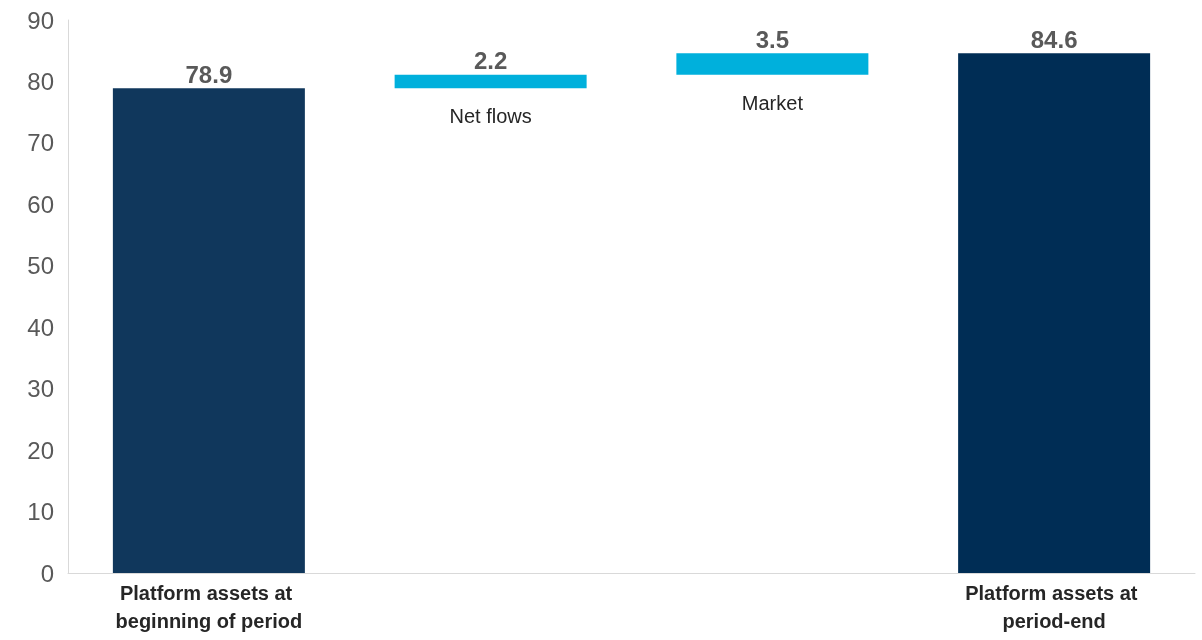 The image size is (1202, 640). What do you see at coordinates (40, 512) in the screenshot?
I see `y-tick-label: 10` at bounding box center [40, 512].